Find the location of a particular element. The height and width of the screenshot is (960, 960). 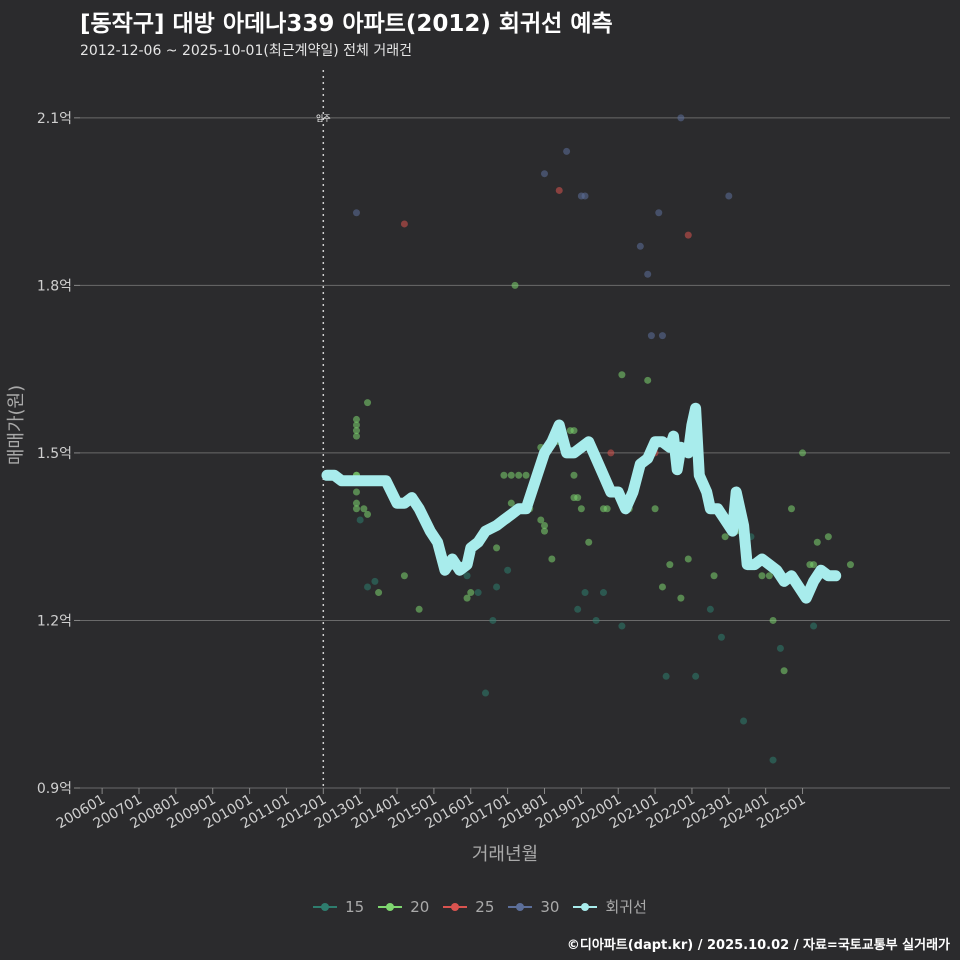

legend-item: 30 is located at coordinates (533, 907).